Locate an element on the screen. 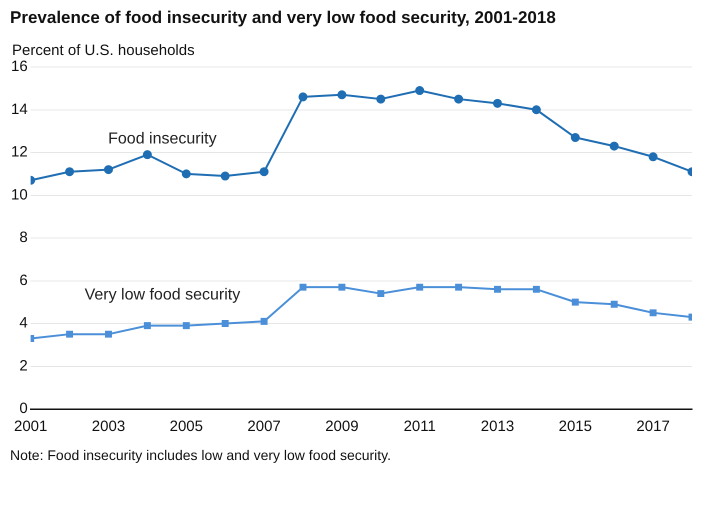  y-tick-label: 8 is located at coordinates (23, 237).